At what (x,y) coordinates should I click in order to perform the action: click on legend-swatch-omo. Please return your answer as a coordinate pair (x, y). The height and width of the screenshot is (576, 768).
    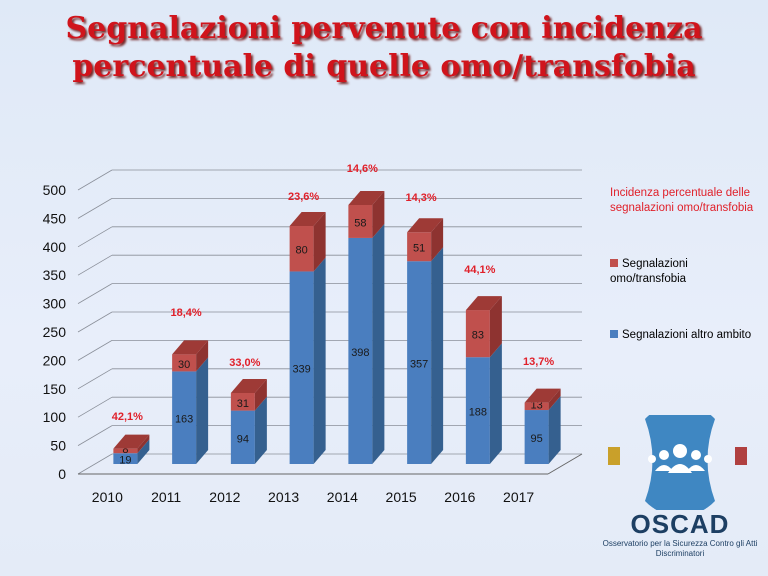
    Looking at the image, I should click on (614, 263).